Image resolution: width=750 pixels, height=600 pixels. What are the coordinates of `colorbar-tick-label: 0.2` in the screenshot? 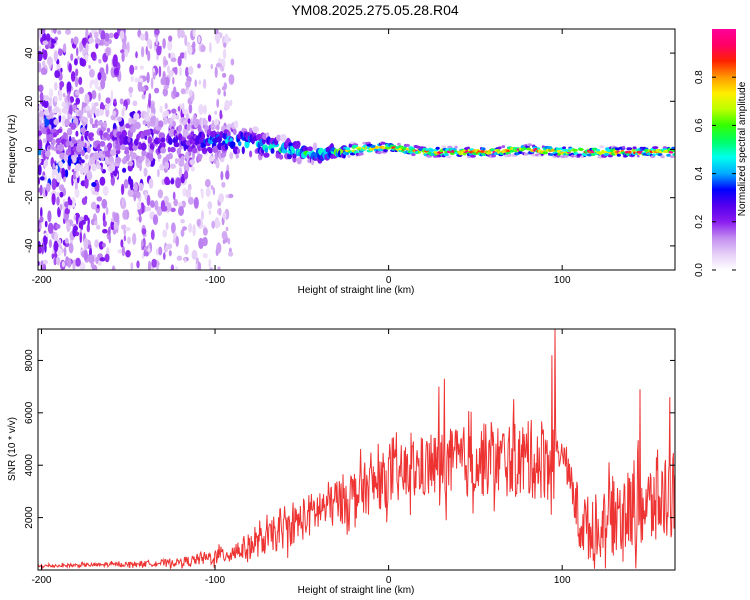 It's located at (699, 221).